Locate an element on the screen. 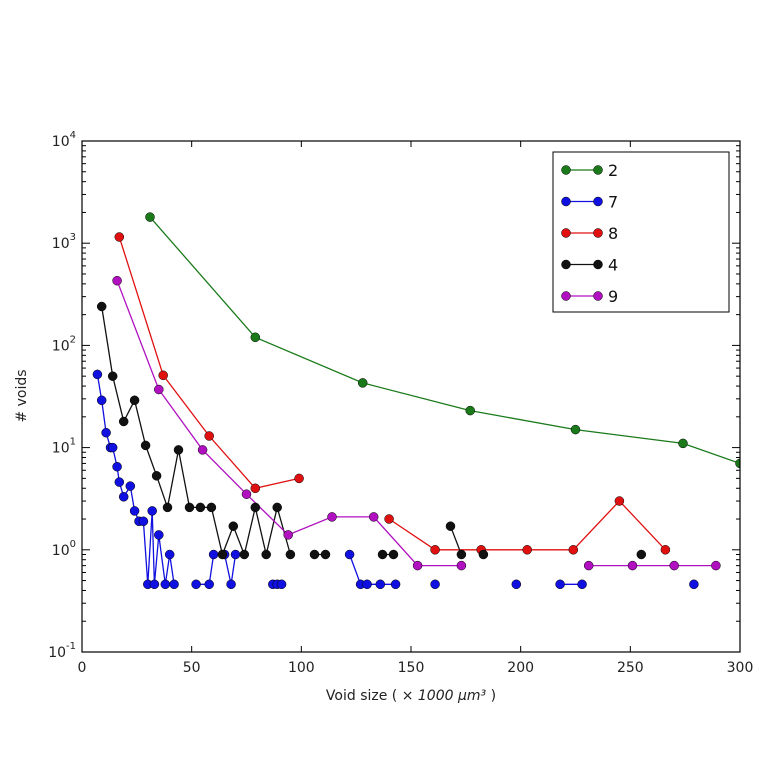  y-tick-label: 10³ is located at coordinates (64, 242).